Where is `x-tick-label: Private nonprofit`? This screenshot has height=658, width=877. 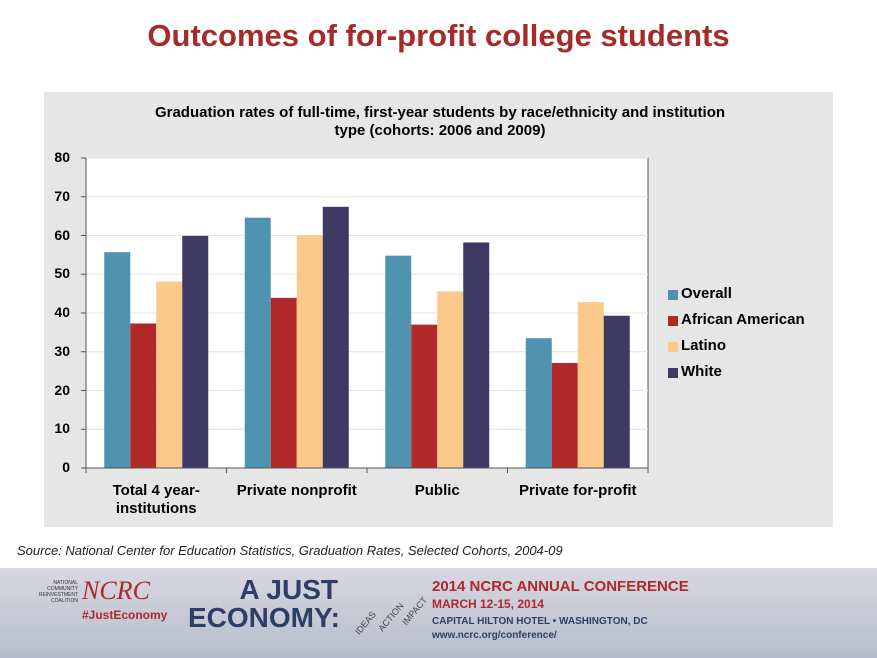 x-tick-label: Private nonprofit is located at coordinates (296, 490).